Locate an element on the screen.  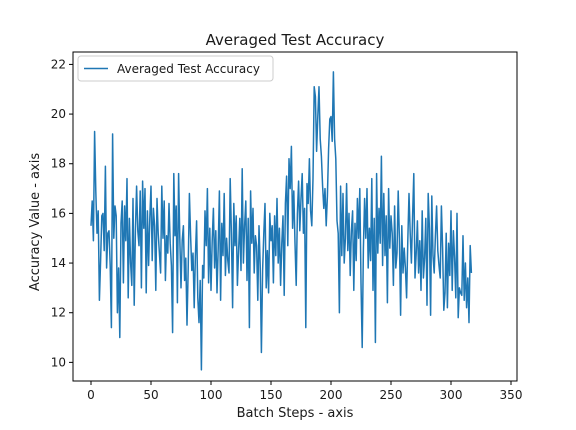
x-tick-label: 300 is located at coordinates (451, 395).